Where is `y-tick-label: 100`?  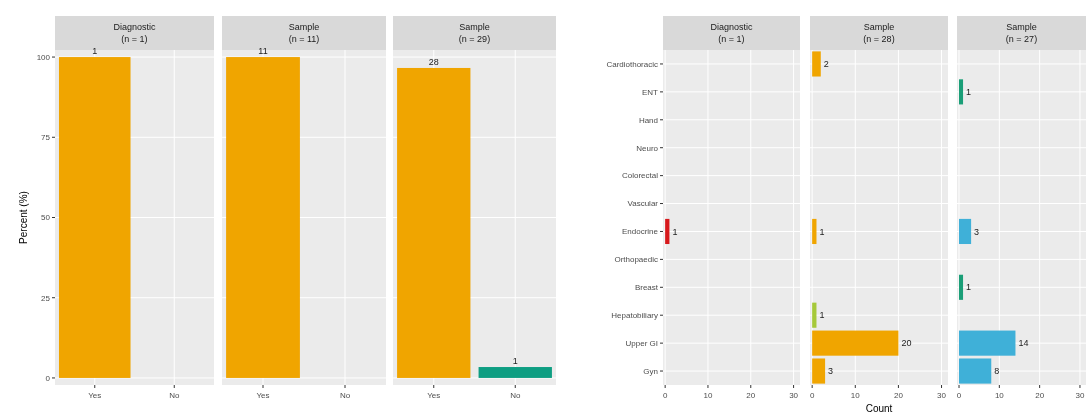
y-tick-label: 100 is located at coordinates (43, 57).